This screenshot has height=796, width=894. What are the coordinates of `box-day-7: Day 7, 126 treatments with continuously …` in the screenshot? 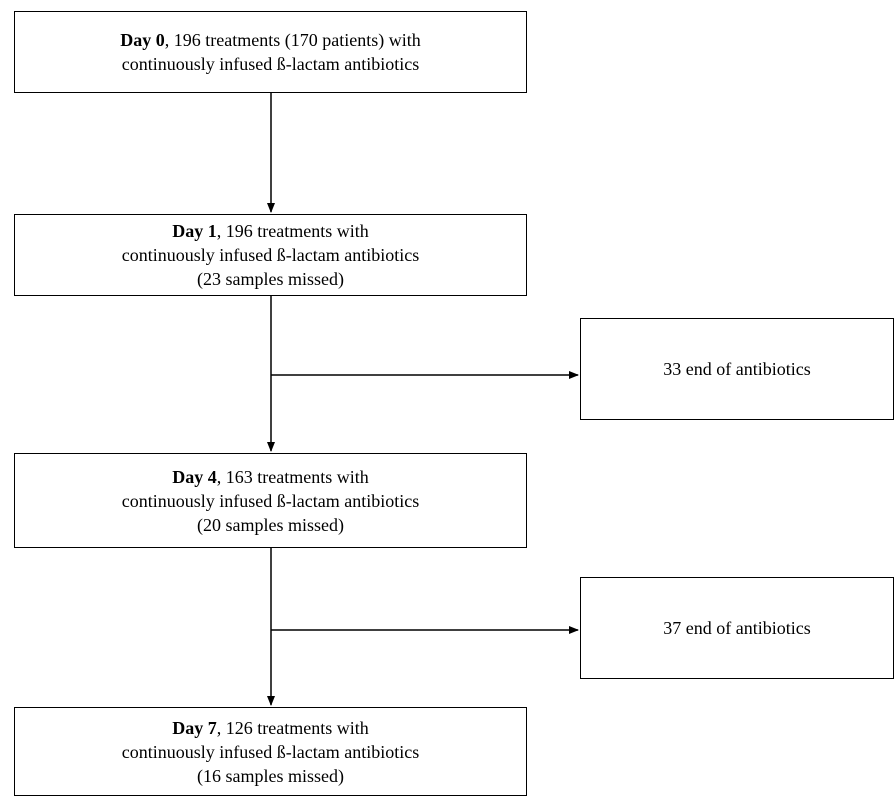 It's located at (270, 751).